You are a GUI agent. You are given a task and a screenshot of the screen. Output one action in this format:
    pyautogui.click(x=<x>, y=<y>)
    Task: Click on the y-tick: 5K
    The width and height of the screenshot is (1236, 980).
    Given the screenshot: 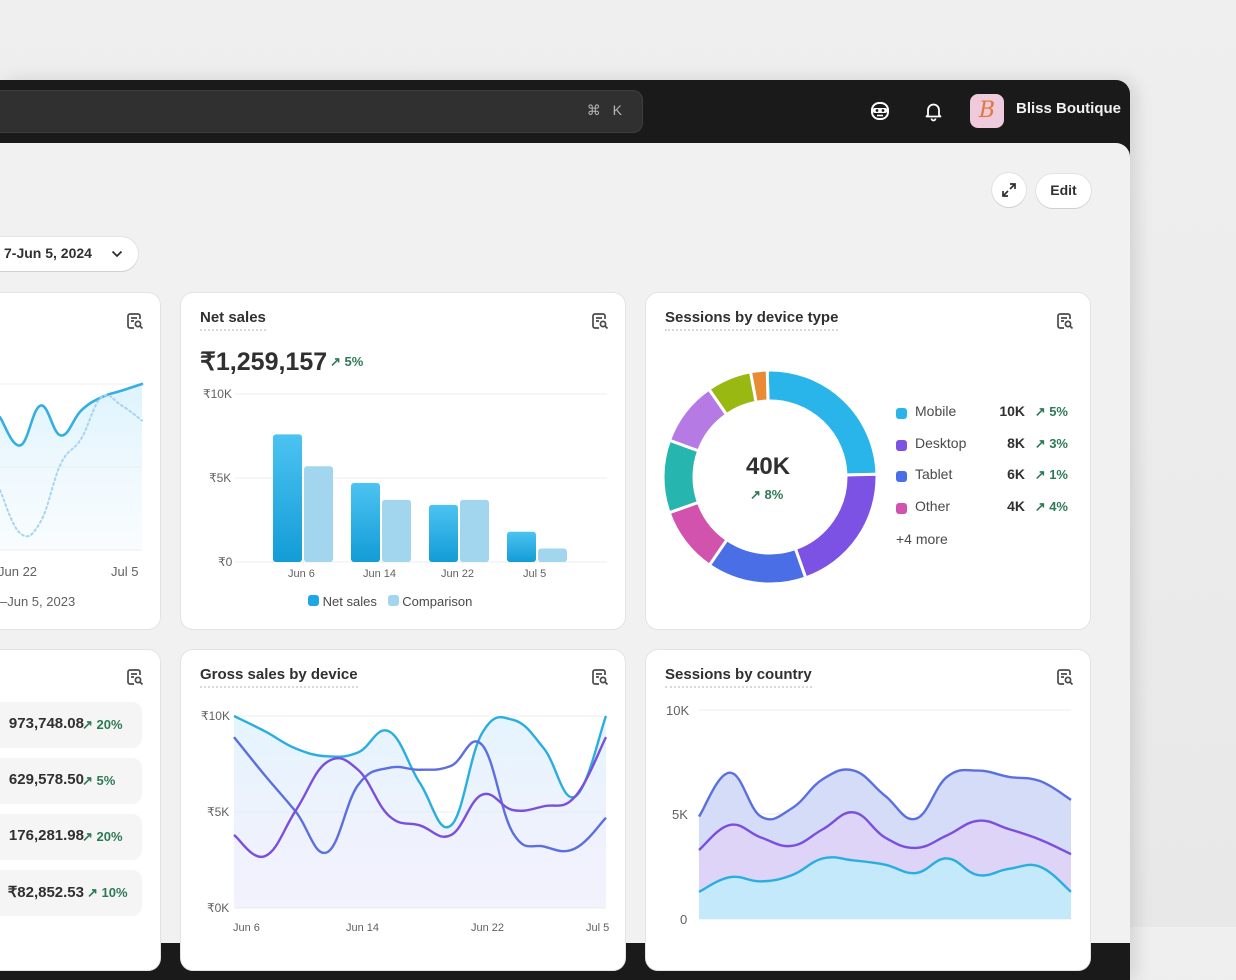 What is the action you would take?
    pyautogui.click(x=680, y=814)
    